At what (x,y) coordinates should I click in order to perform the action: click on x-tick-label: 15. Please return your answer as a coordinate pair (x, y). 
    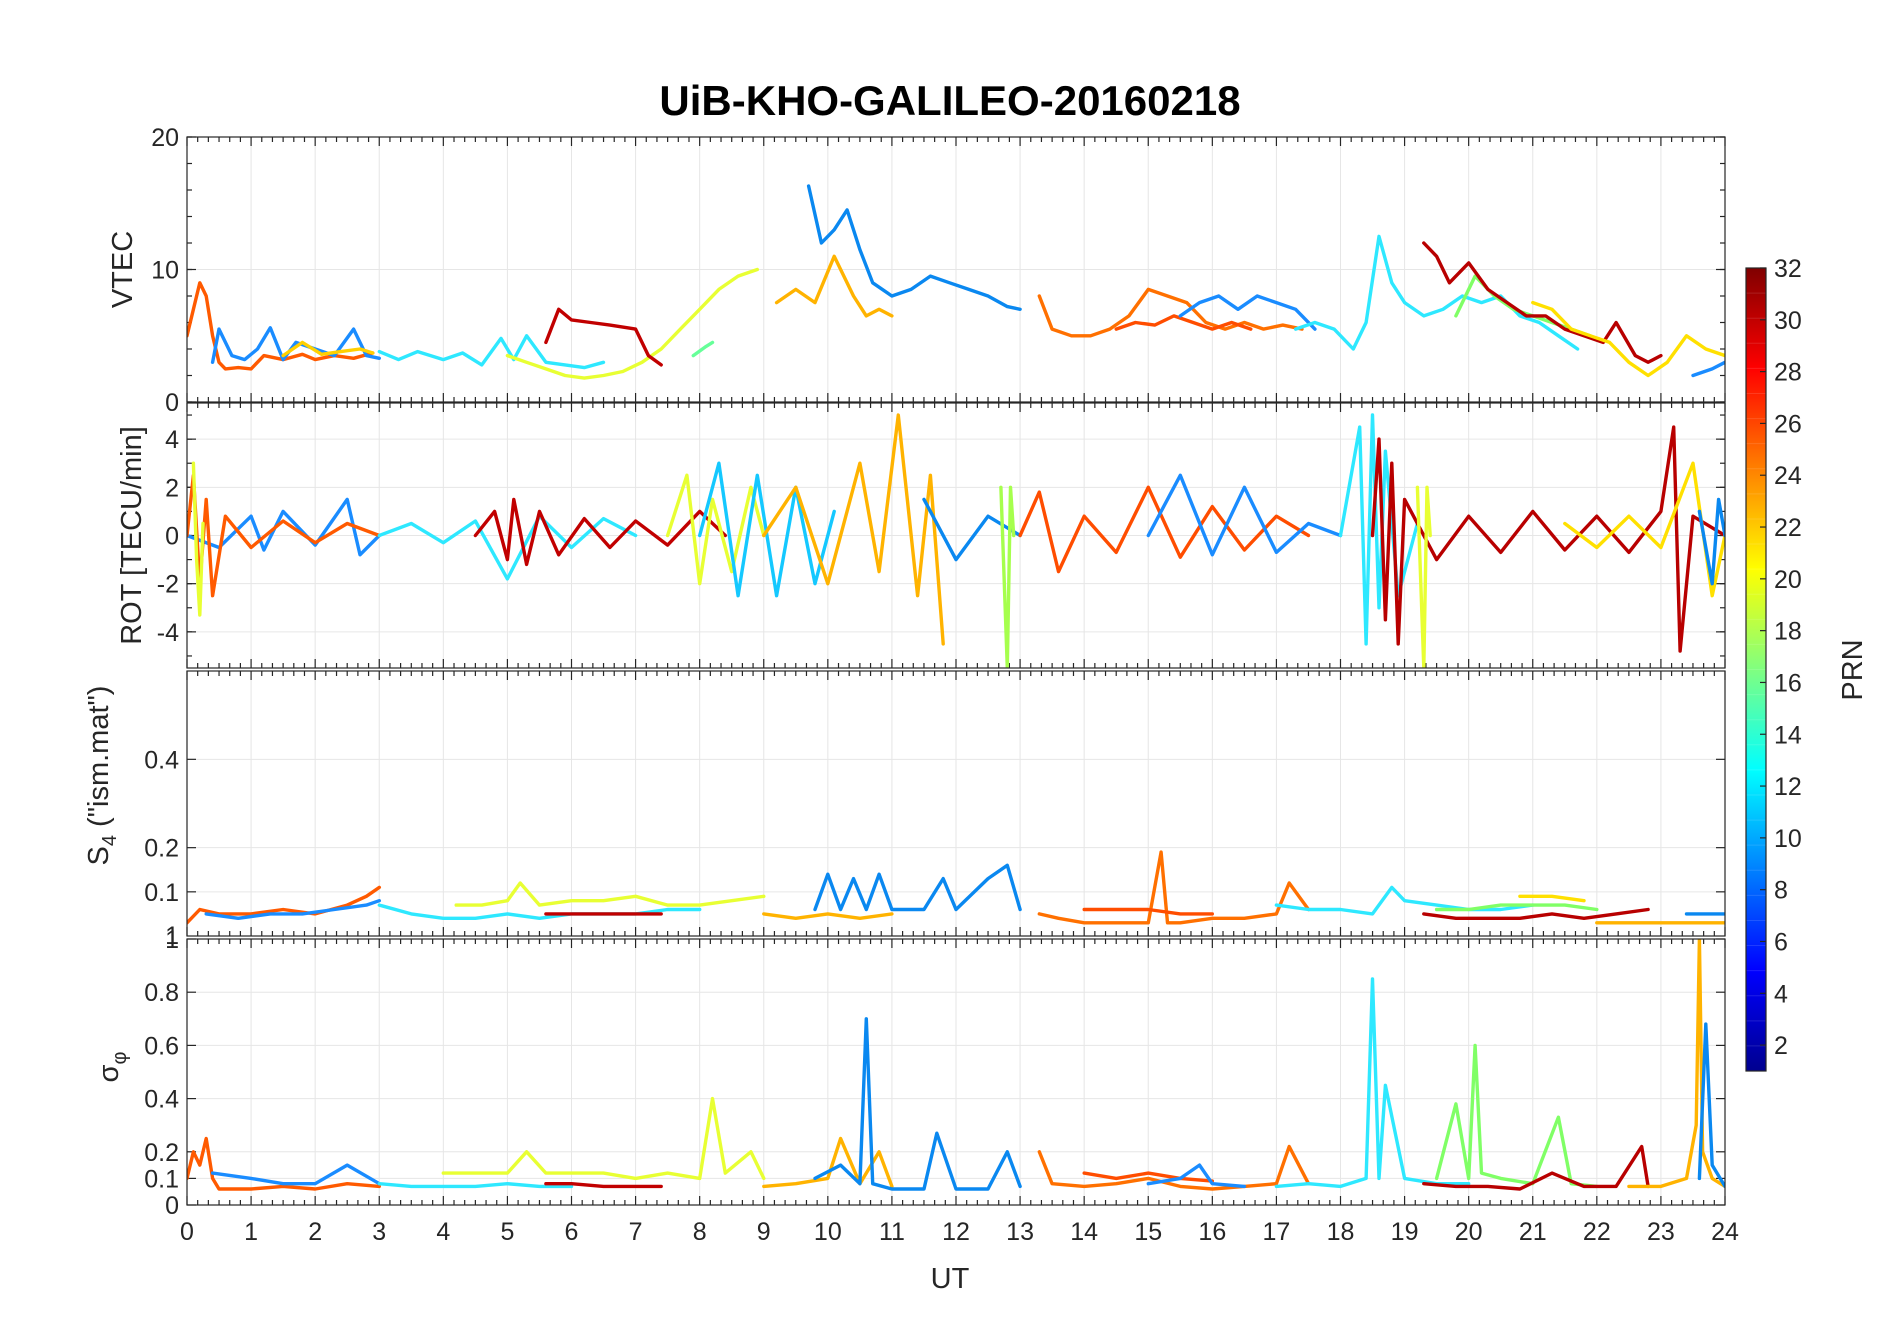
    Looking at the image, I should click on (1148, 1232).